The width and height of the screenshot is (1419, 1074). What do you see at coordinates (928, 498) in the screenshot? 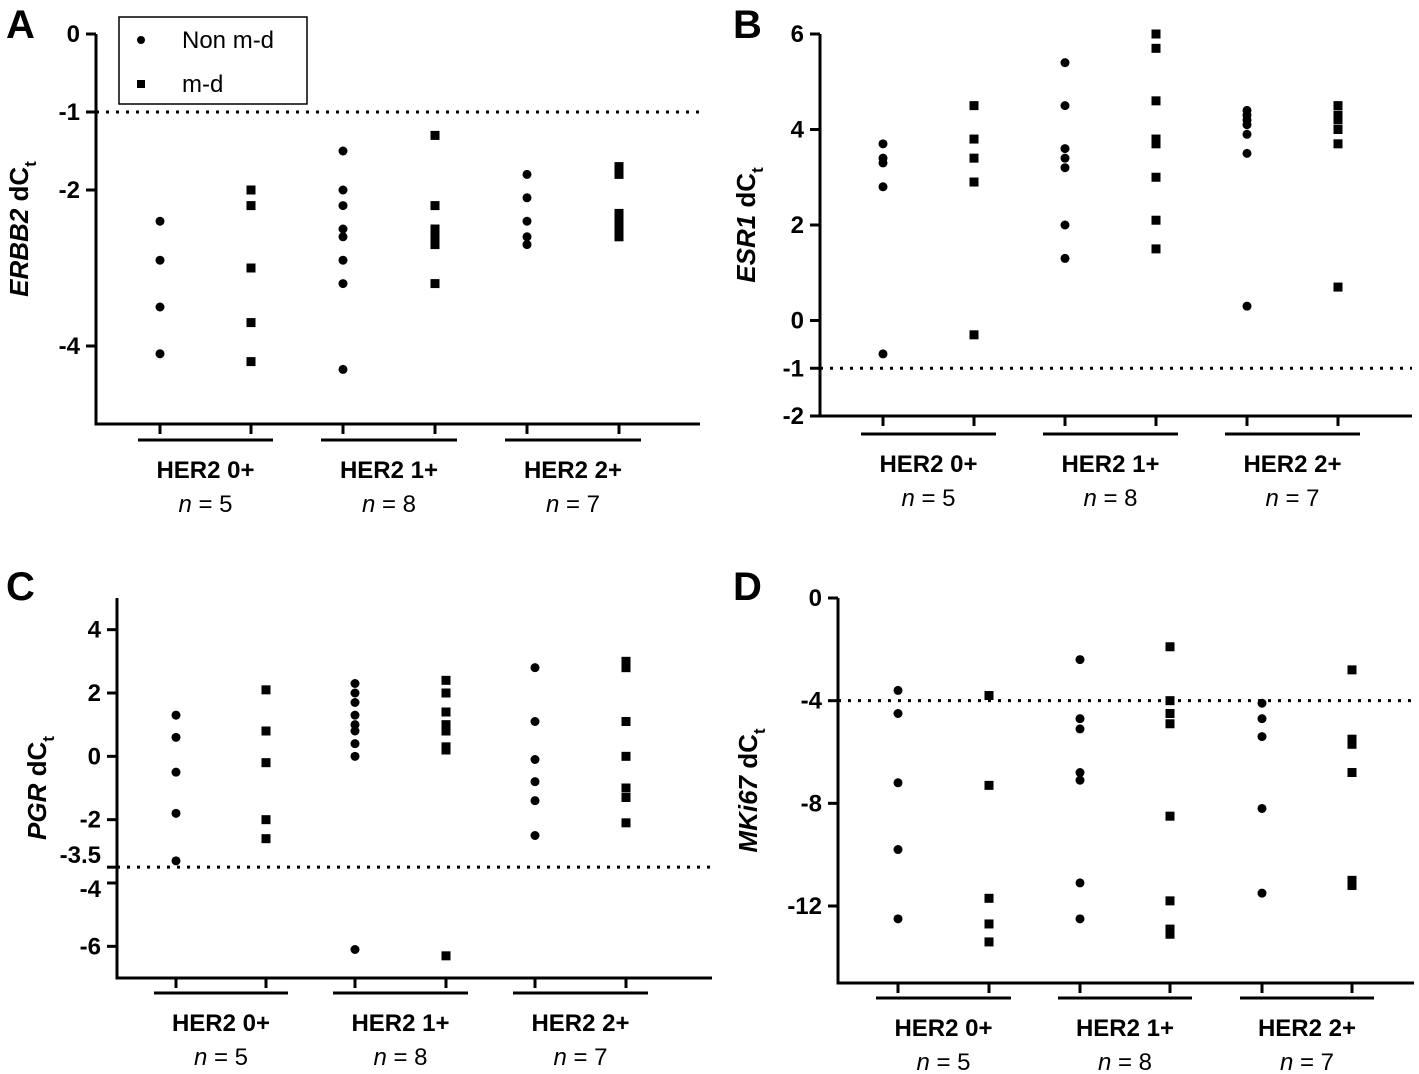
I see `panel-b-group-n: n = 5` at bounding box center [928, 498].